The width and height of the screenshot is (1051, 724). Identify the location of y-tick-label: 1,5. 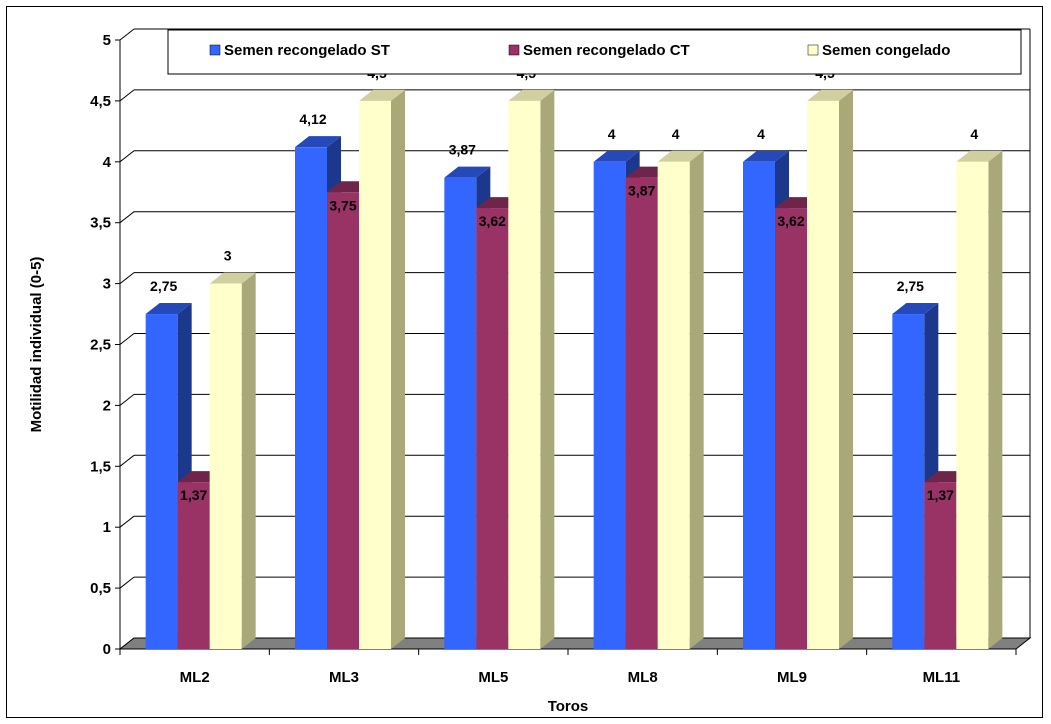
(100, 466).